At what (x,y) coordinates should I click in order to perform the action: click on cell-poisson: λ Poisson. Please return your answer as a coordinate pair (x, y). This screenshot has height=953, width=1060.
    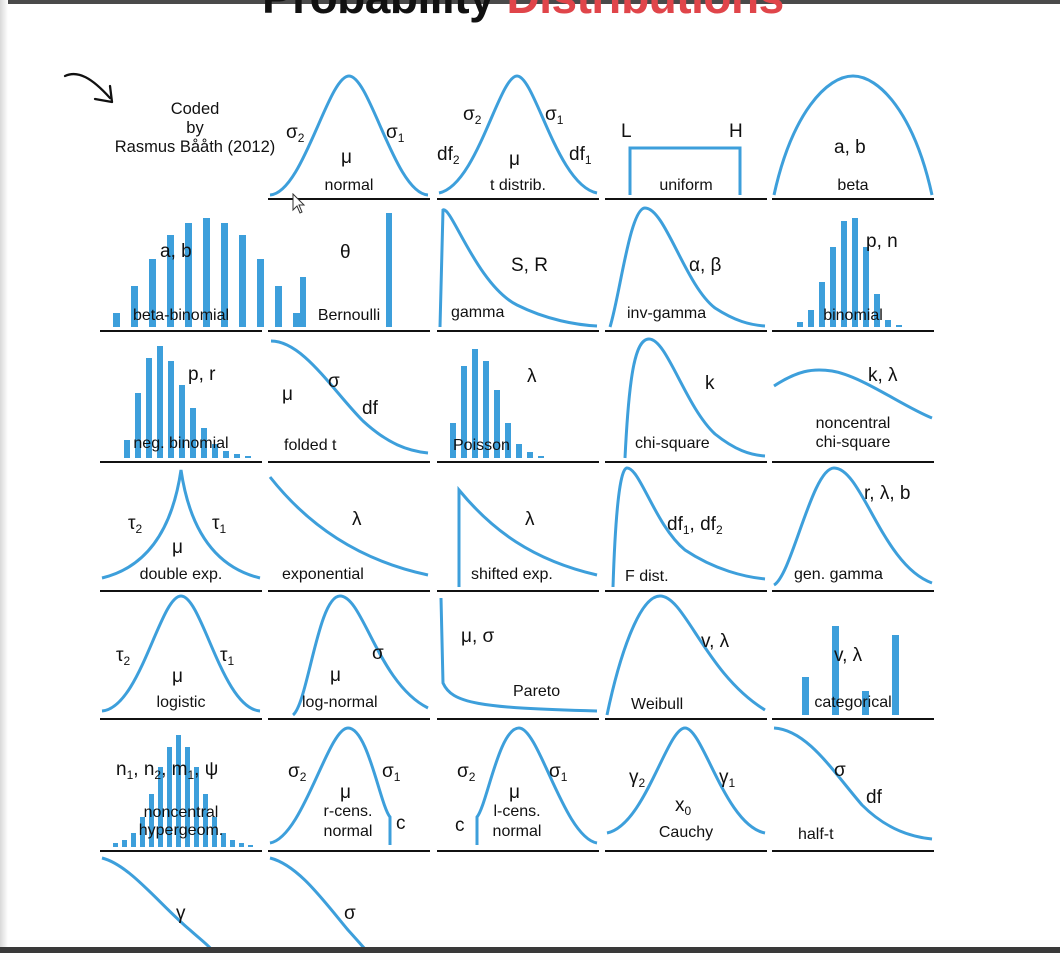
    Looking at the image, I should click on (518, 399).